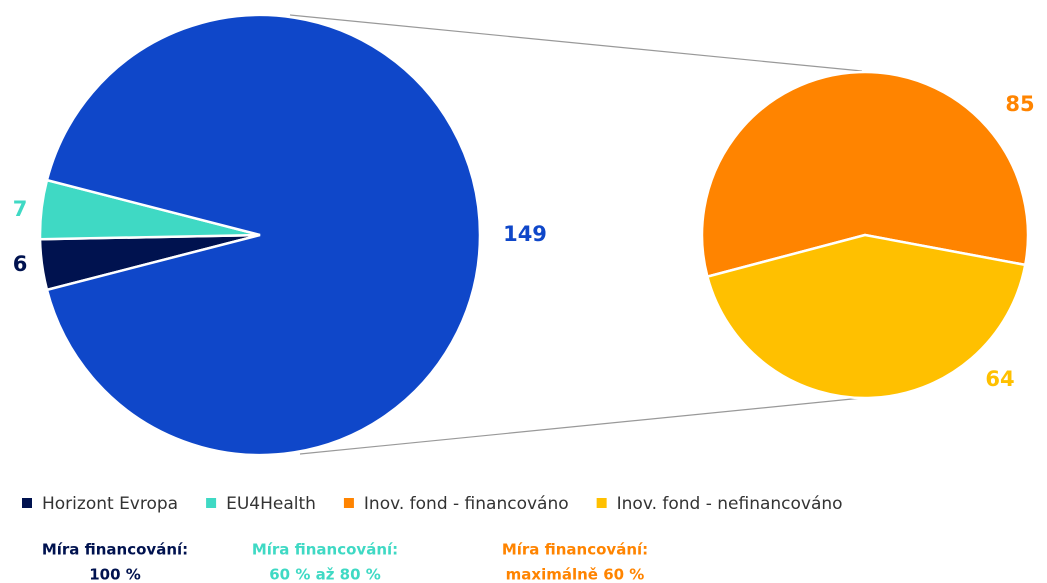  What do you see at coordinates (525, 234) in the screenshot?
I see `data-label: 149` at bounding box center [525, 234].